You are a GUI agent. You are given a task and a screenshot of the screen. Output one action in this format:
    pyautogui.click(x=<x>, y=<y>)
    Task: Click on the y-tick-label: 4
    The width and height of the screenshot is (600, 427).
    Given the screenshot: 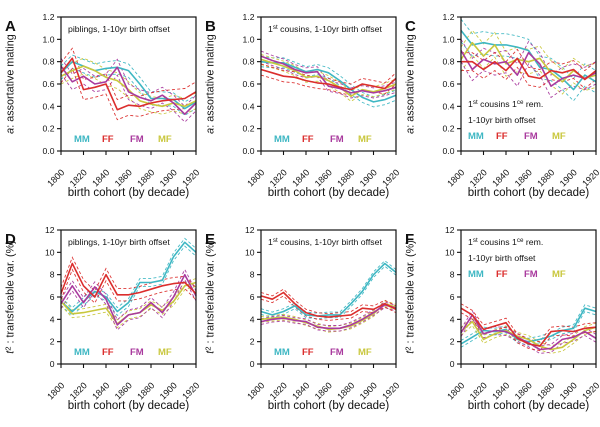 What is the action you would take?
    pyautogui.click(x=252, y=319)
    